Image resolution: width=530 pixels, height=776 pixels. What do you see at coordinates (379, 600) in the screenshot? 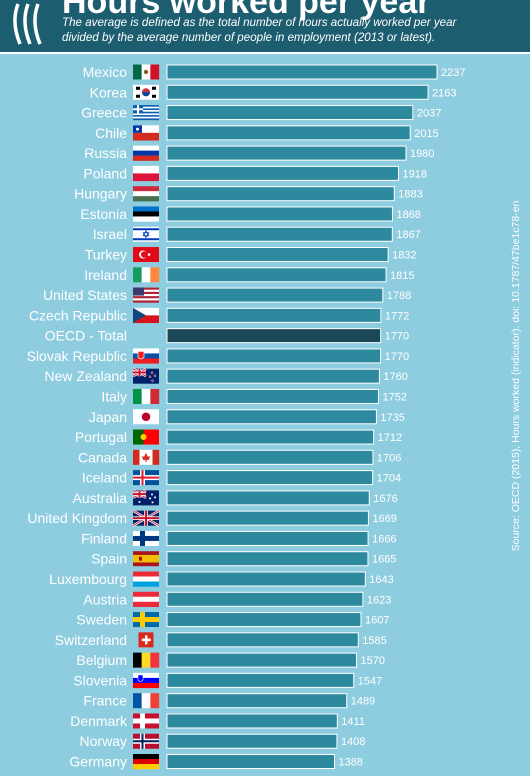
I see `value-label: 1623` at bounding box center [379, 600].